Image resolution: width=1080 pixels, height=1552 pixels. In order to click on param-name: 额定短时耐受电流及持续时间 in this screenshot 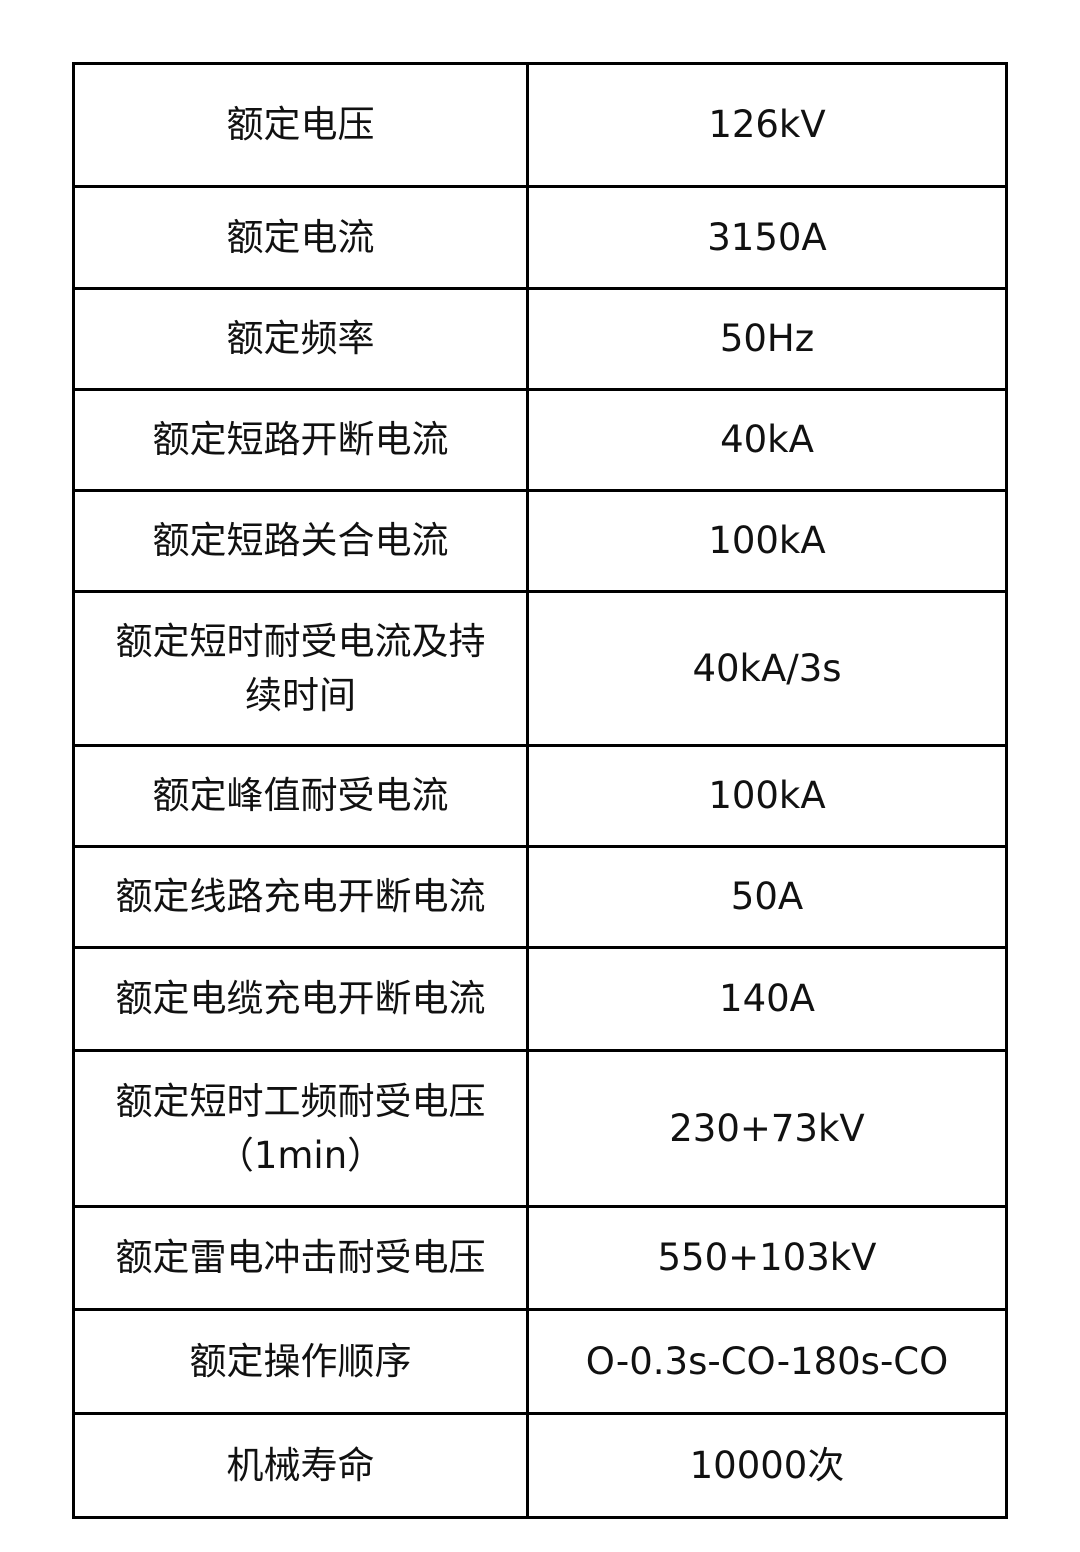, I will do `click(300, 668)`.